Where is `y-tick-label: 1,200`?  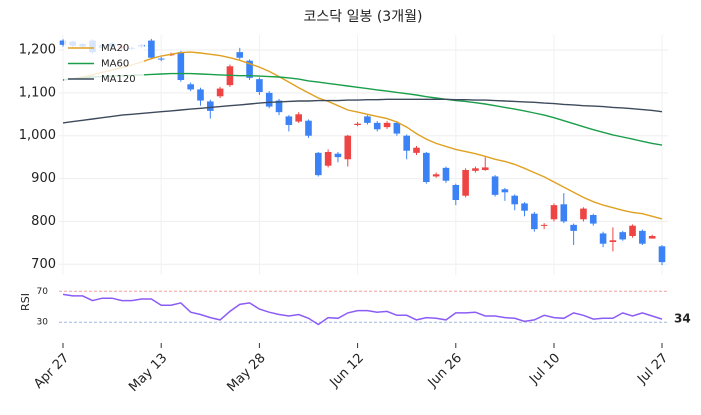 y-tick-label: 1,200 is located at coordinates (37, 50).